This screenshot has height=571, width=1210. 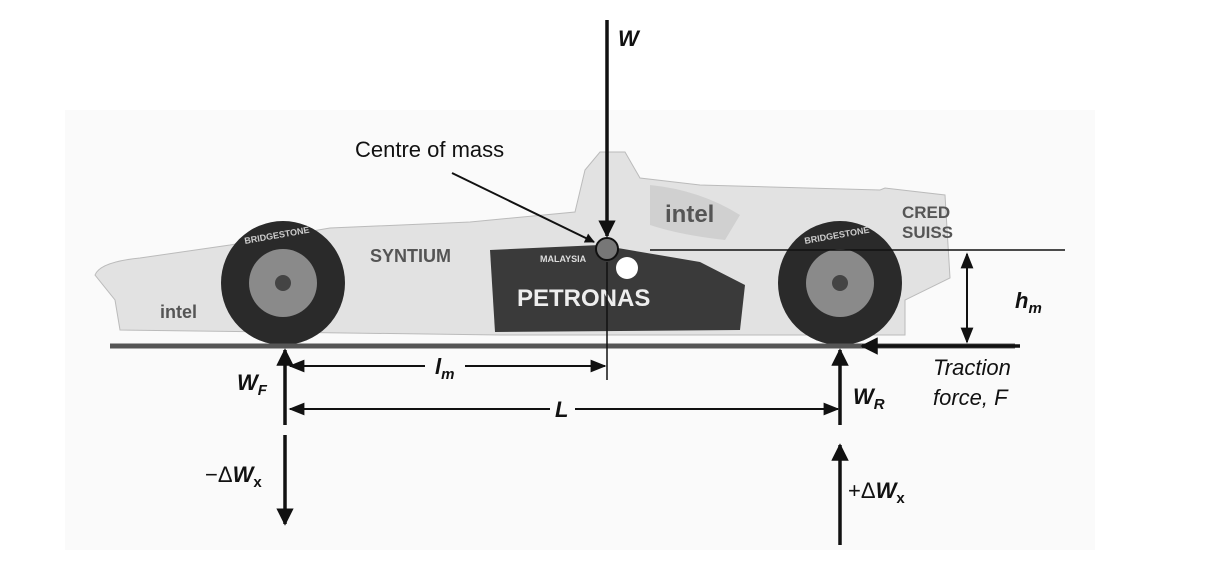 I want to click on centre-of-mass, so click(x=607, y=249).